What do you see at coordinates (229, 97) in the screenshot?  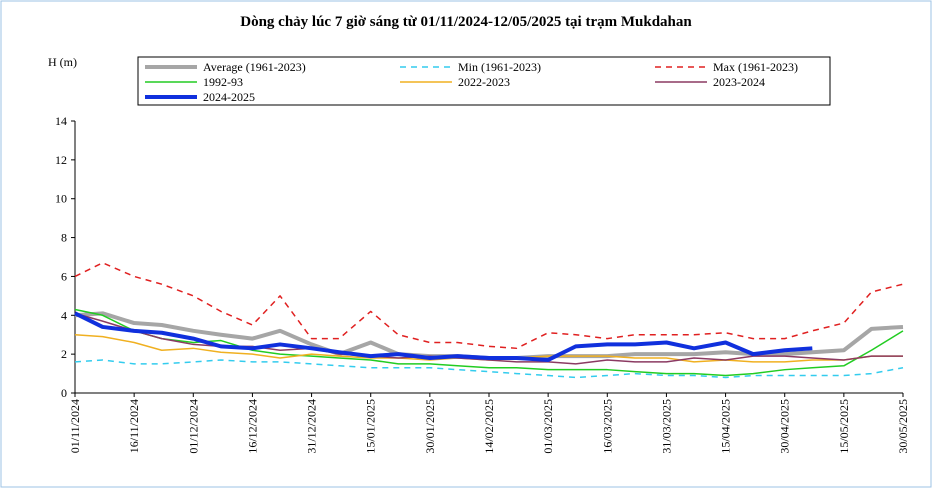 I see `legend-label: 2024-2025` at bounding box center [229, 97].